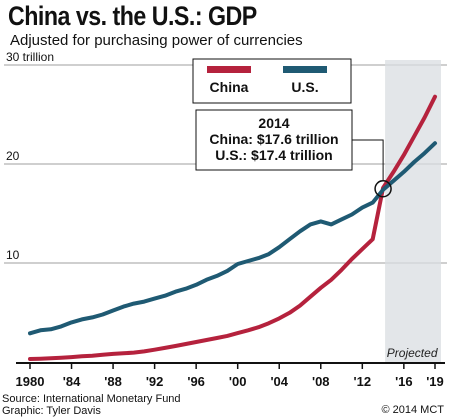 The width and height of the screenshot is (450, 419). What do you see at coordinates (132, 16) in the screenshot?
I see `chart-title: China vs. the U.S.: GDP` at bounding box center [132, 16].